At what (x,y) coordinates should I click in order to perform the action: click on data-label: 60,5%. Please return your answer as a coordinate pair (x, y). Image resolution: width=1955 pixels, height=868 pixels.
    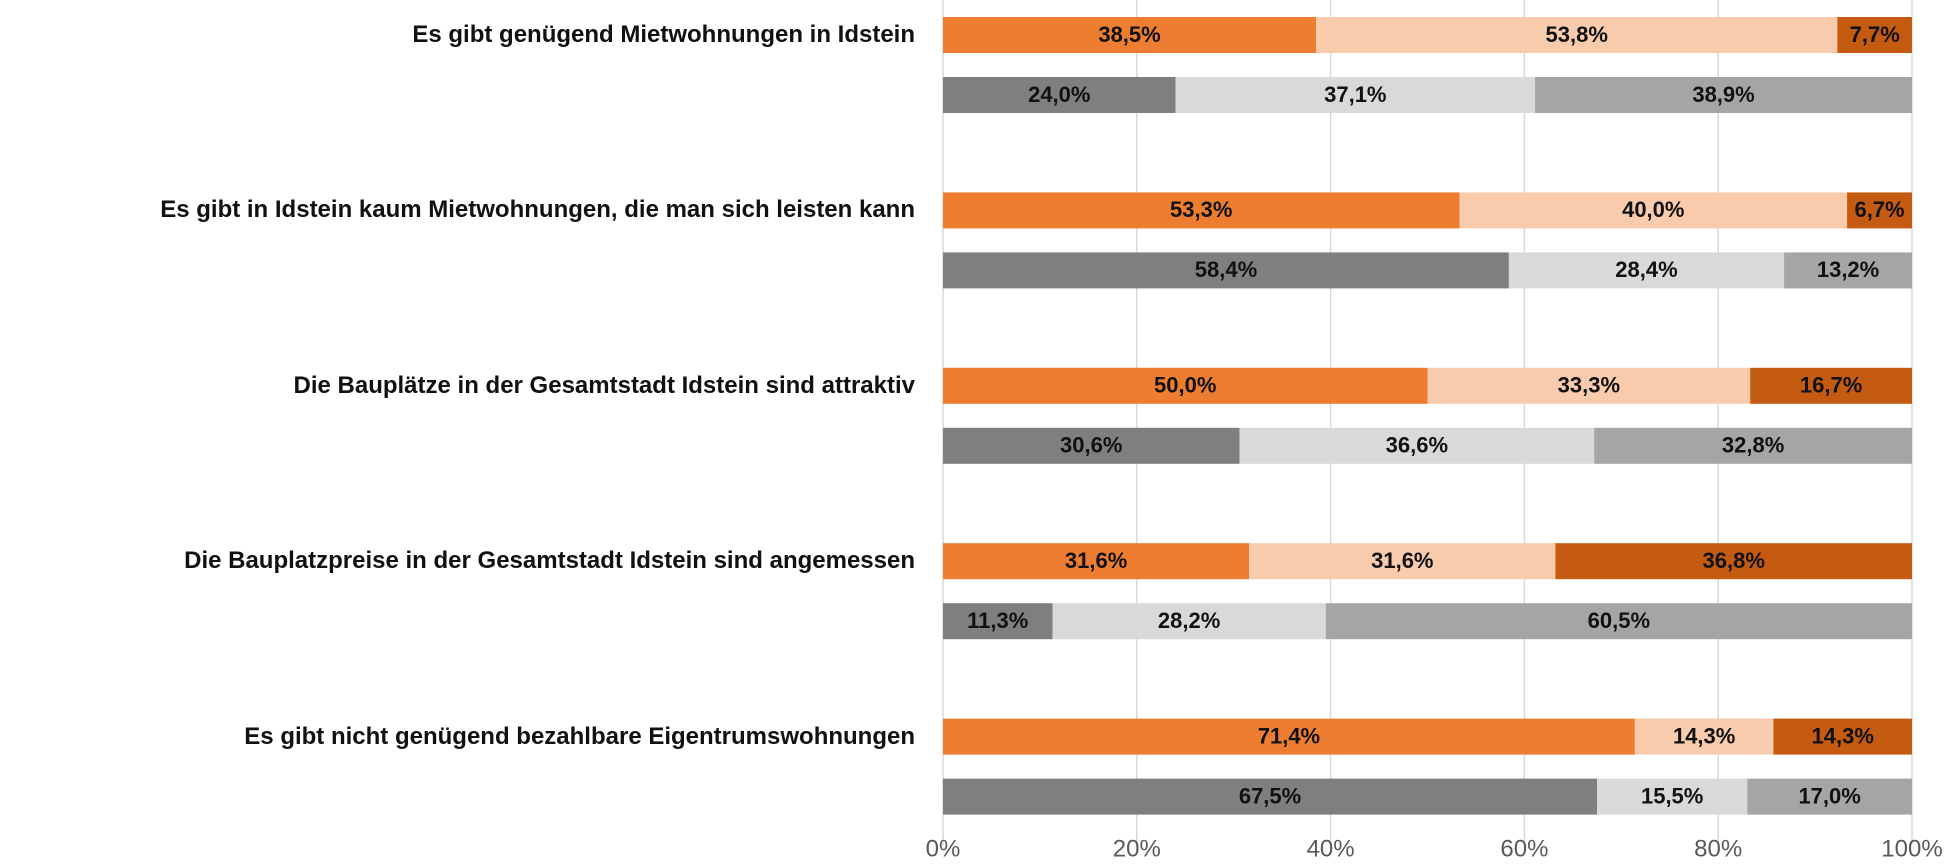
    Looking at the image, I should click on (1619, 620).